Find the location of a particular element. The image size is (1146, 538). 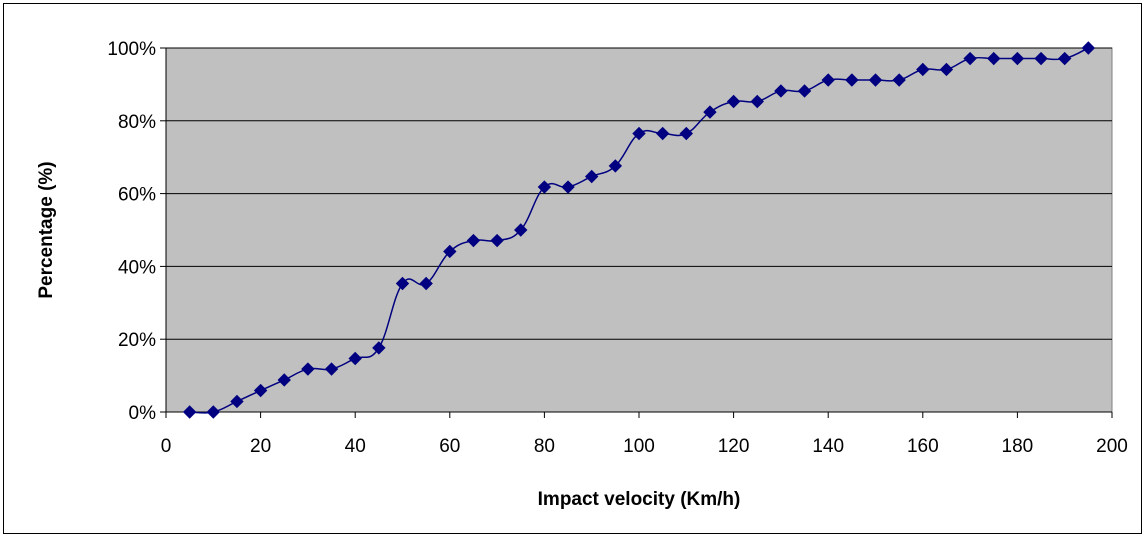

x-tick-label: 200 is located at coordinates (1112, 446).